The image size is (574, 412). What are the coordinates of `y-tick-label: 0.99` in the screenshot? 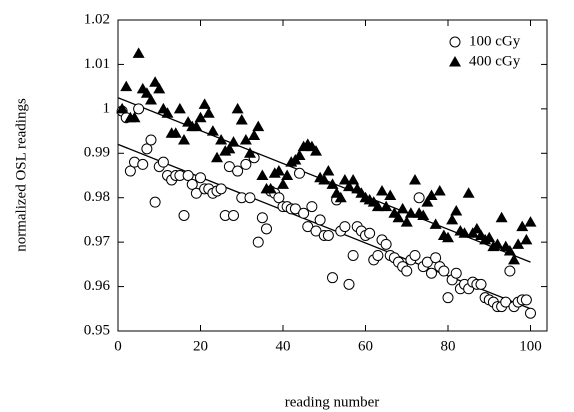 It's located at (97, 153).